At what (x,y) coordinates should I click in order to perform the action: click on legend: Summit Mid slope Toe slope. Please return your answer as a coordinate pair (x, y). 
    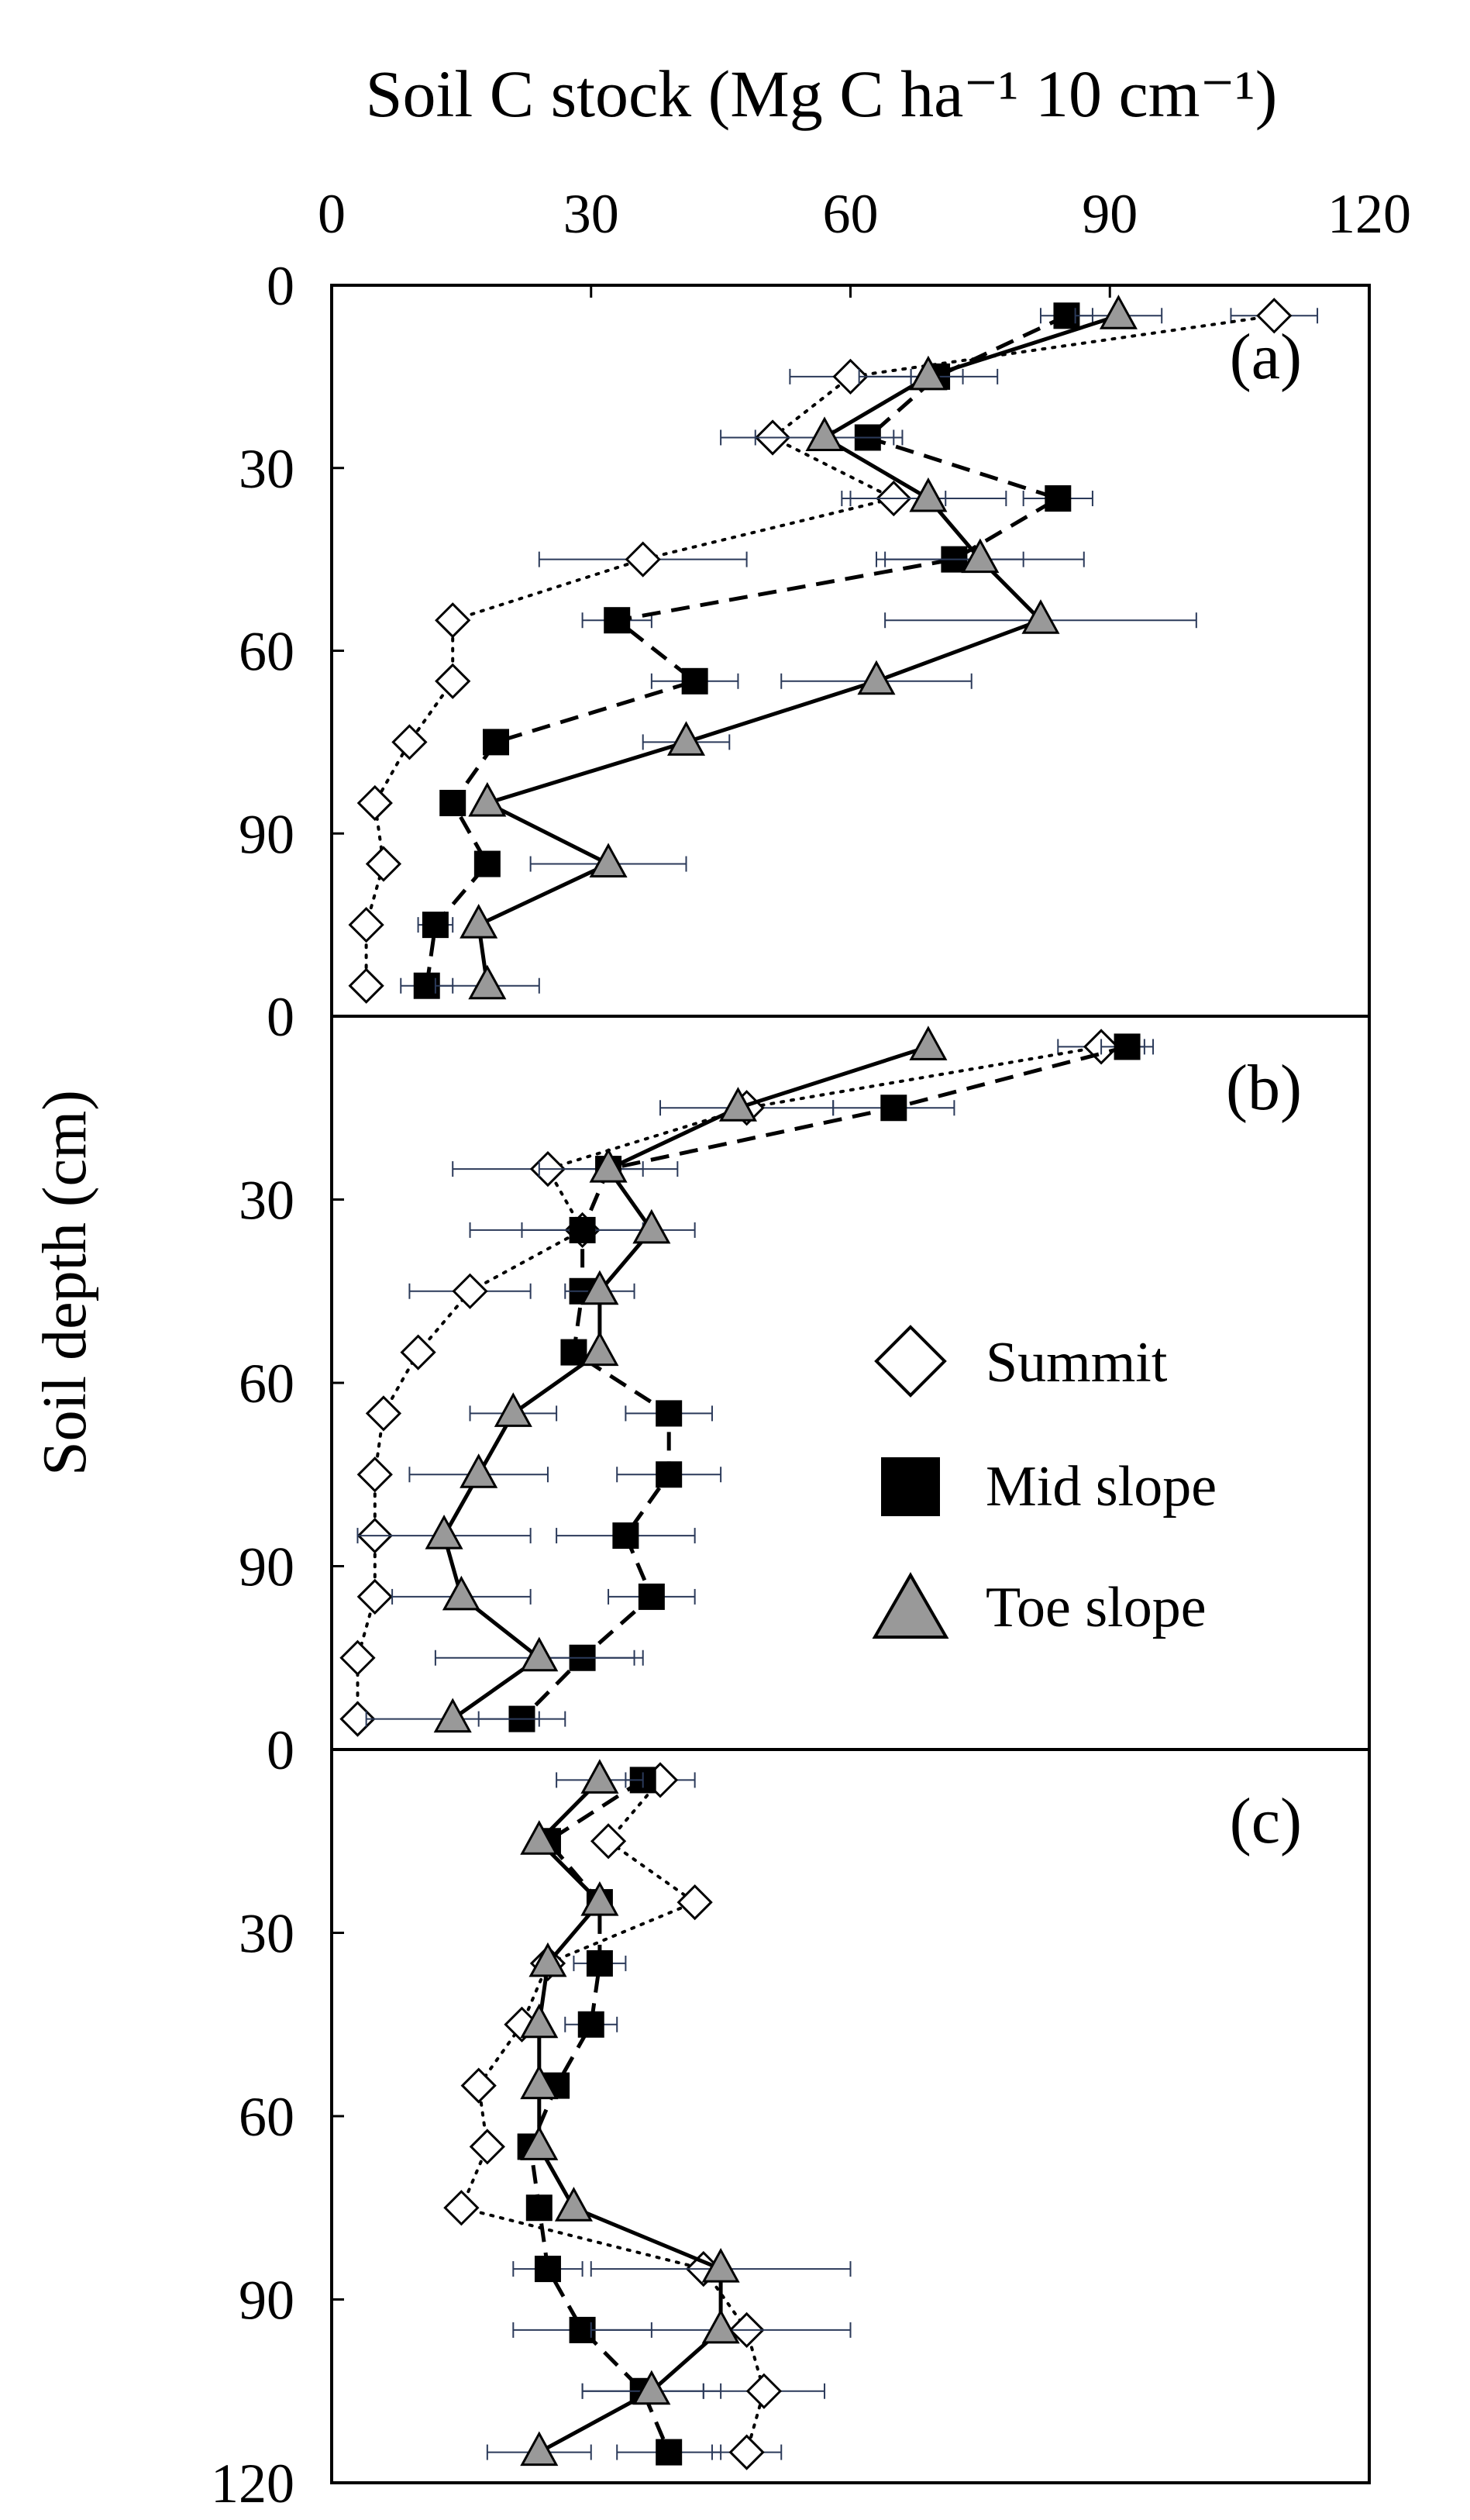
    Looking at the image, I should click on (1044, 1482).